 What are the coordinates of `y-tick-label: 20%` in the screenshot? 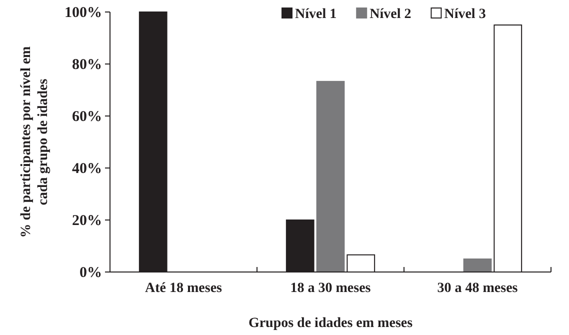 It's located at (87, 220).